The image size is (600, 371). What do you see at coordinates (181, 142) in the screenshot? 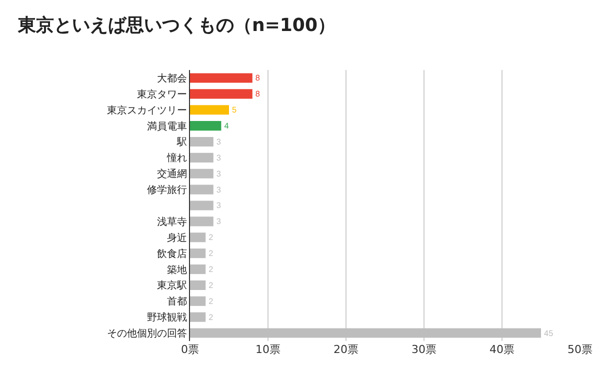
I see `y-tick-label: 駅` at bounding box center [181, 142].